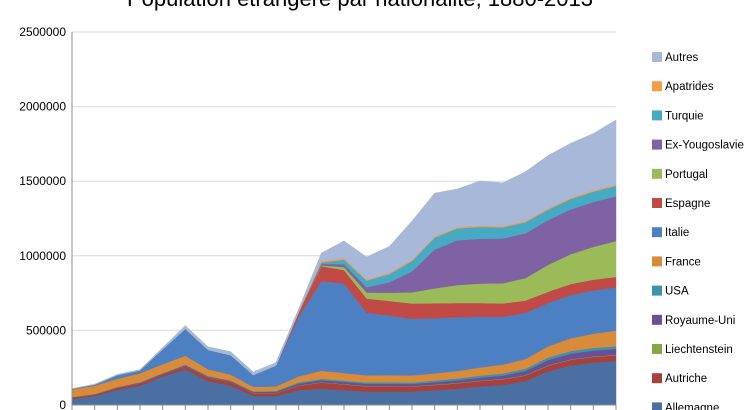  I want to click on legend-label: France, so click(683, 262).